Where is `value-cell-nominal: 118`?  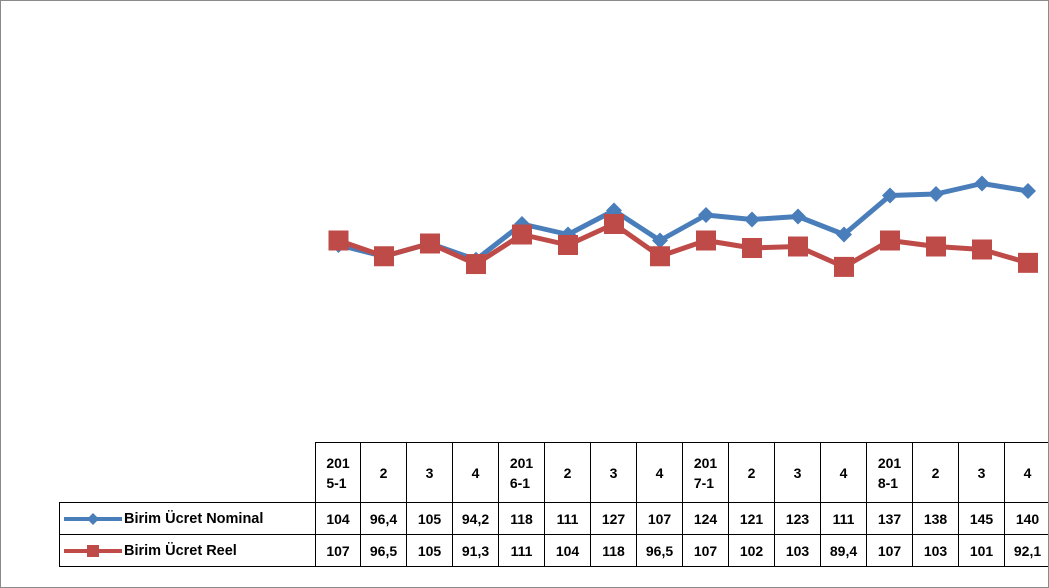
value-cell-nominal: 118 is located at coordinates (521, 518).